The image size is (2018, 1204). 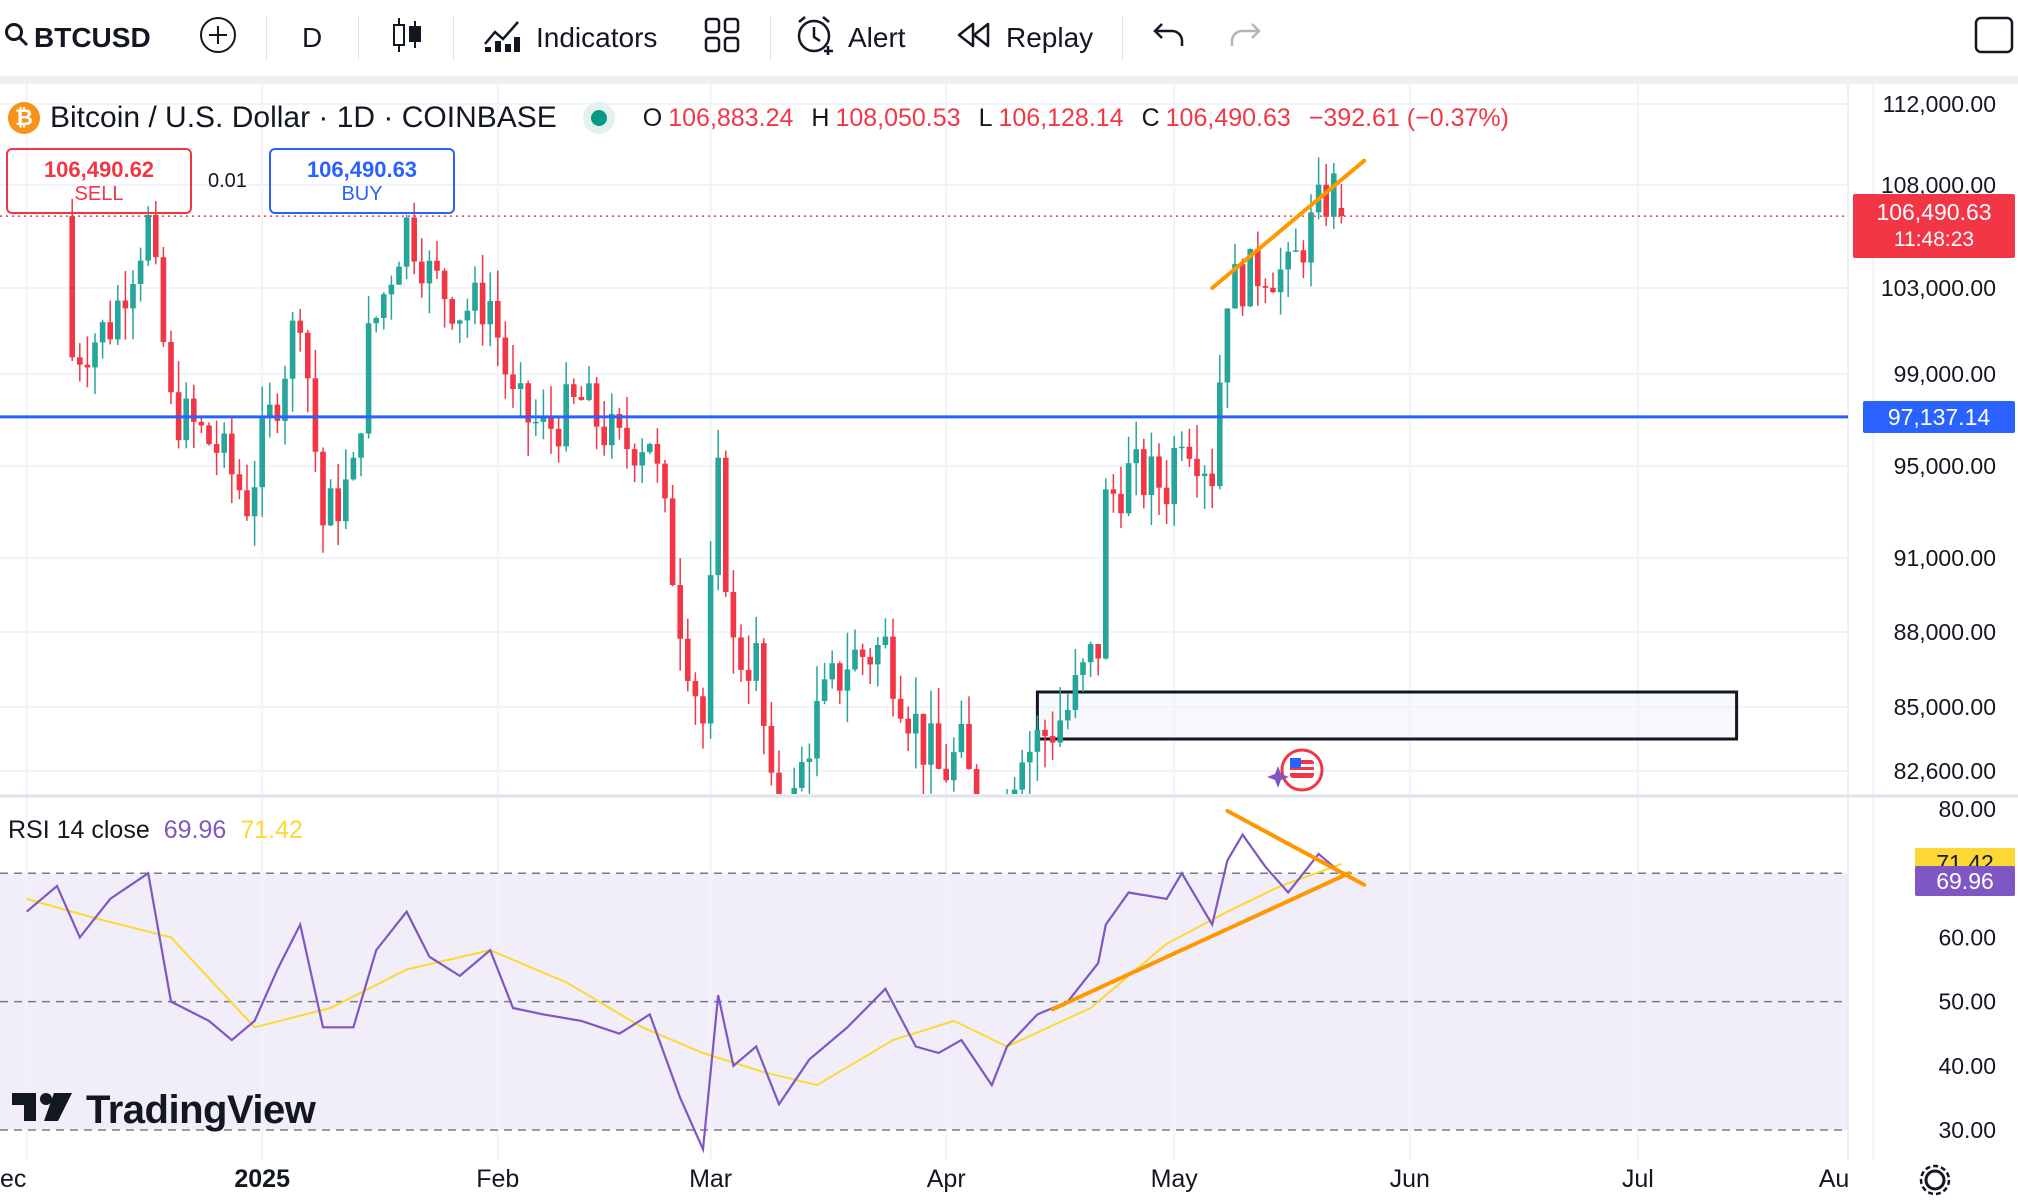 I want to click on rsi-tick-label: 40.00, so click(x=1967, y=1066).